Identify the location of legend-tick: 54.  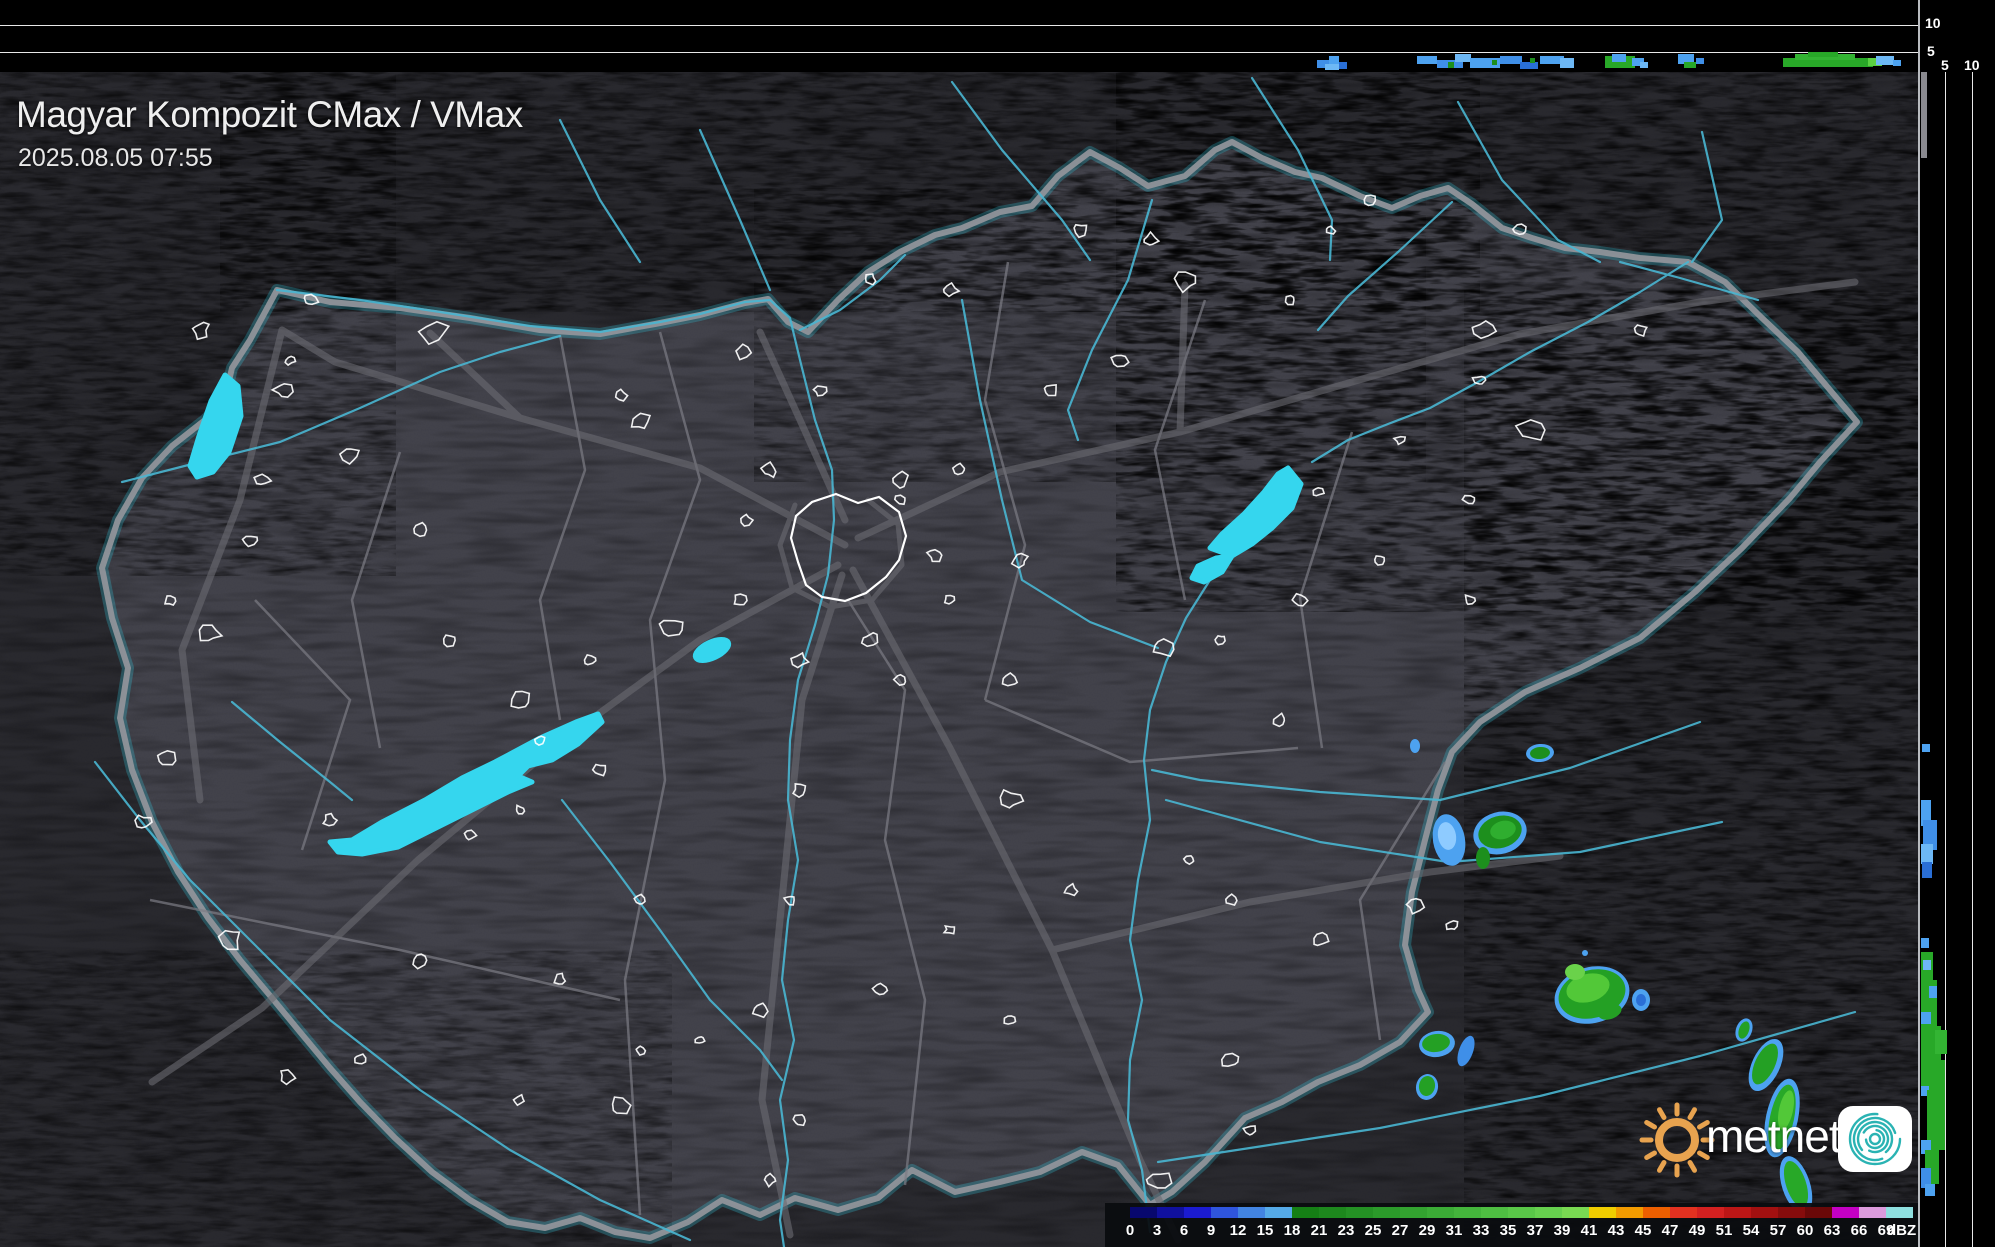
(1751, 1230).